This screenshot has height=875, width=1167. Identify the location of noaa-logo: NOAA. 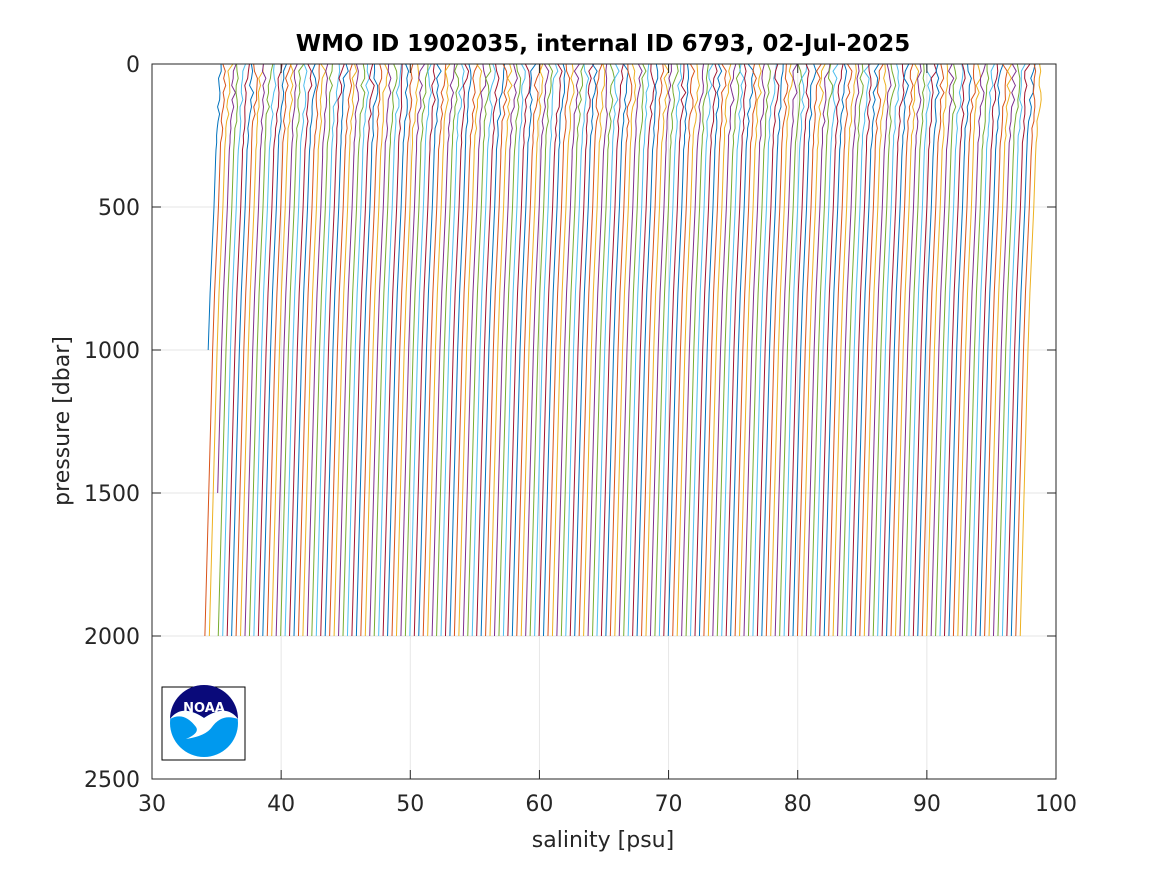
(203, 723).